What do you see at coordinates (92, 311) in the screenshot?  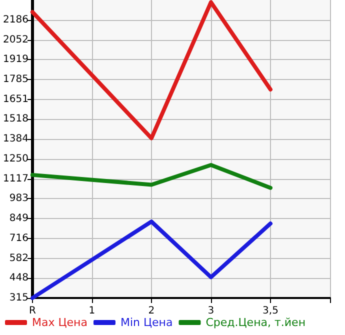 I see `x-tick-label: 1` at bounding box center [92, 311].